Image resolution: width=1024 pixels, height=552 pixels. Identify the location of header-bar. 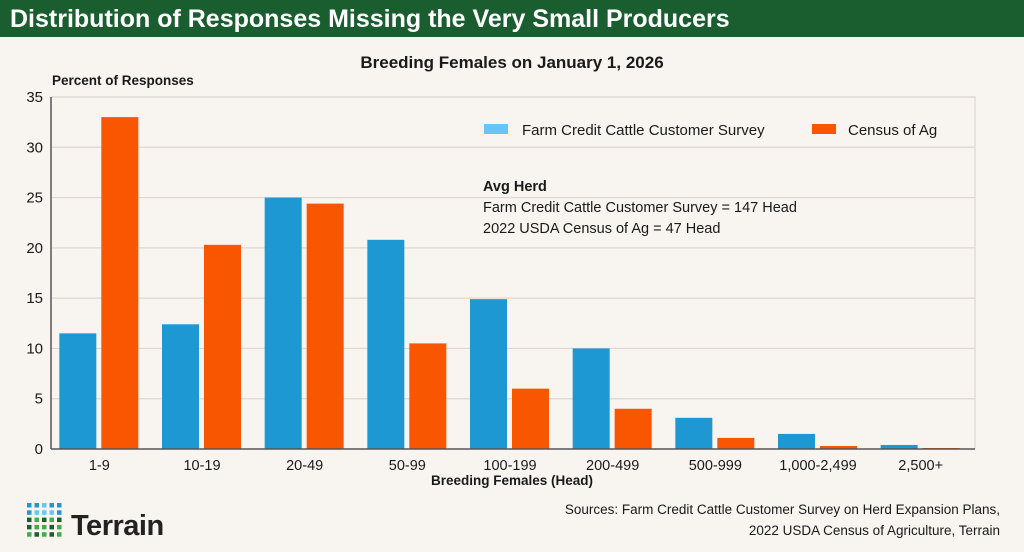
(512, 18).